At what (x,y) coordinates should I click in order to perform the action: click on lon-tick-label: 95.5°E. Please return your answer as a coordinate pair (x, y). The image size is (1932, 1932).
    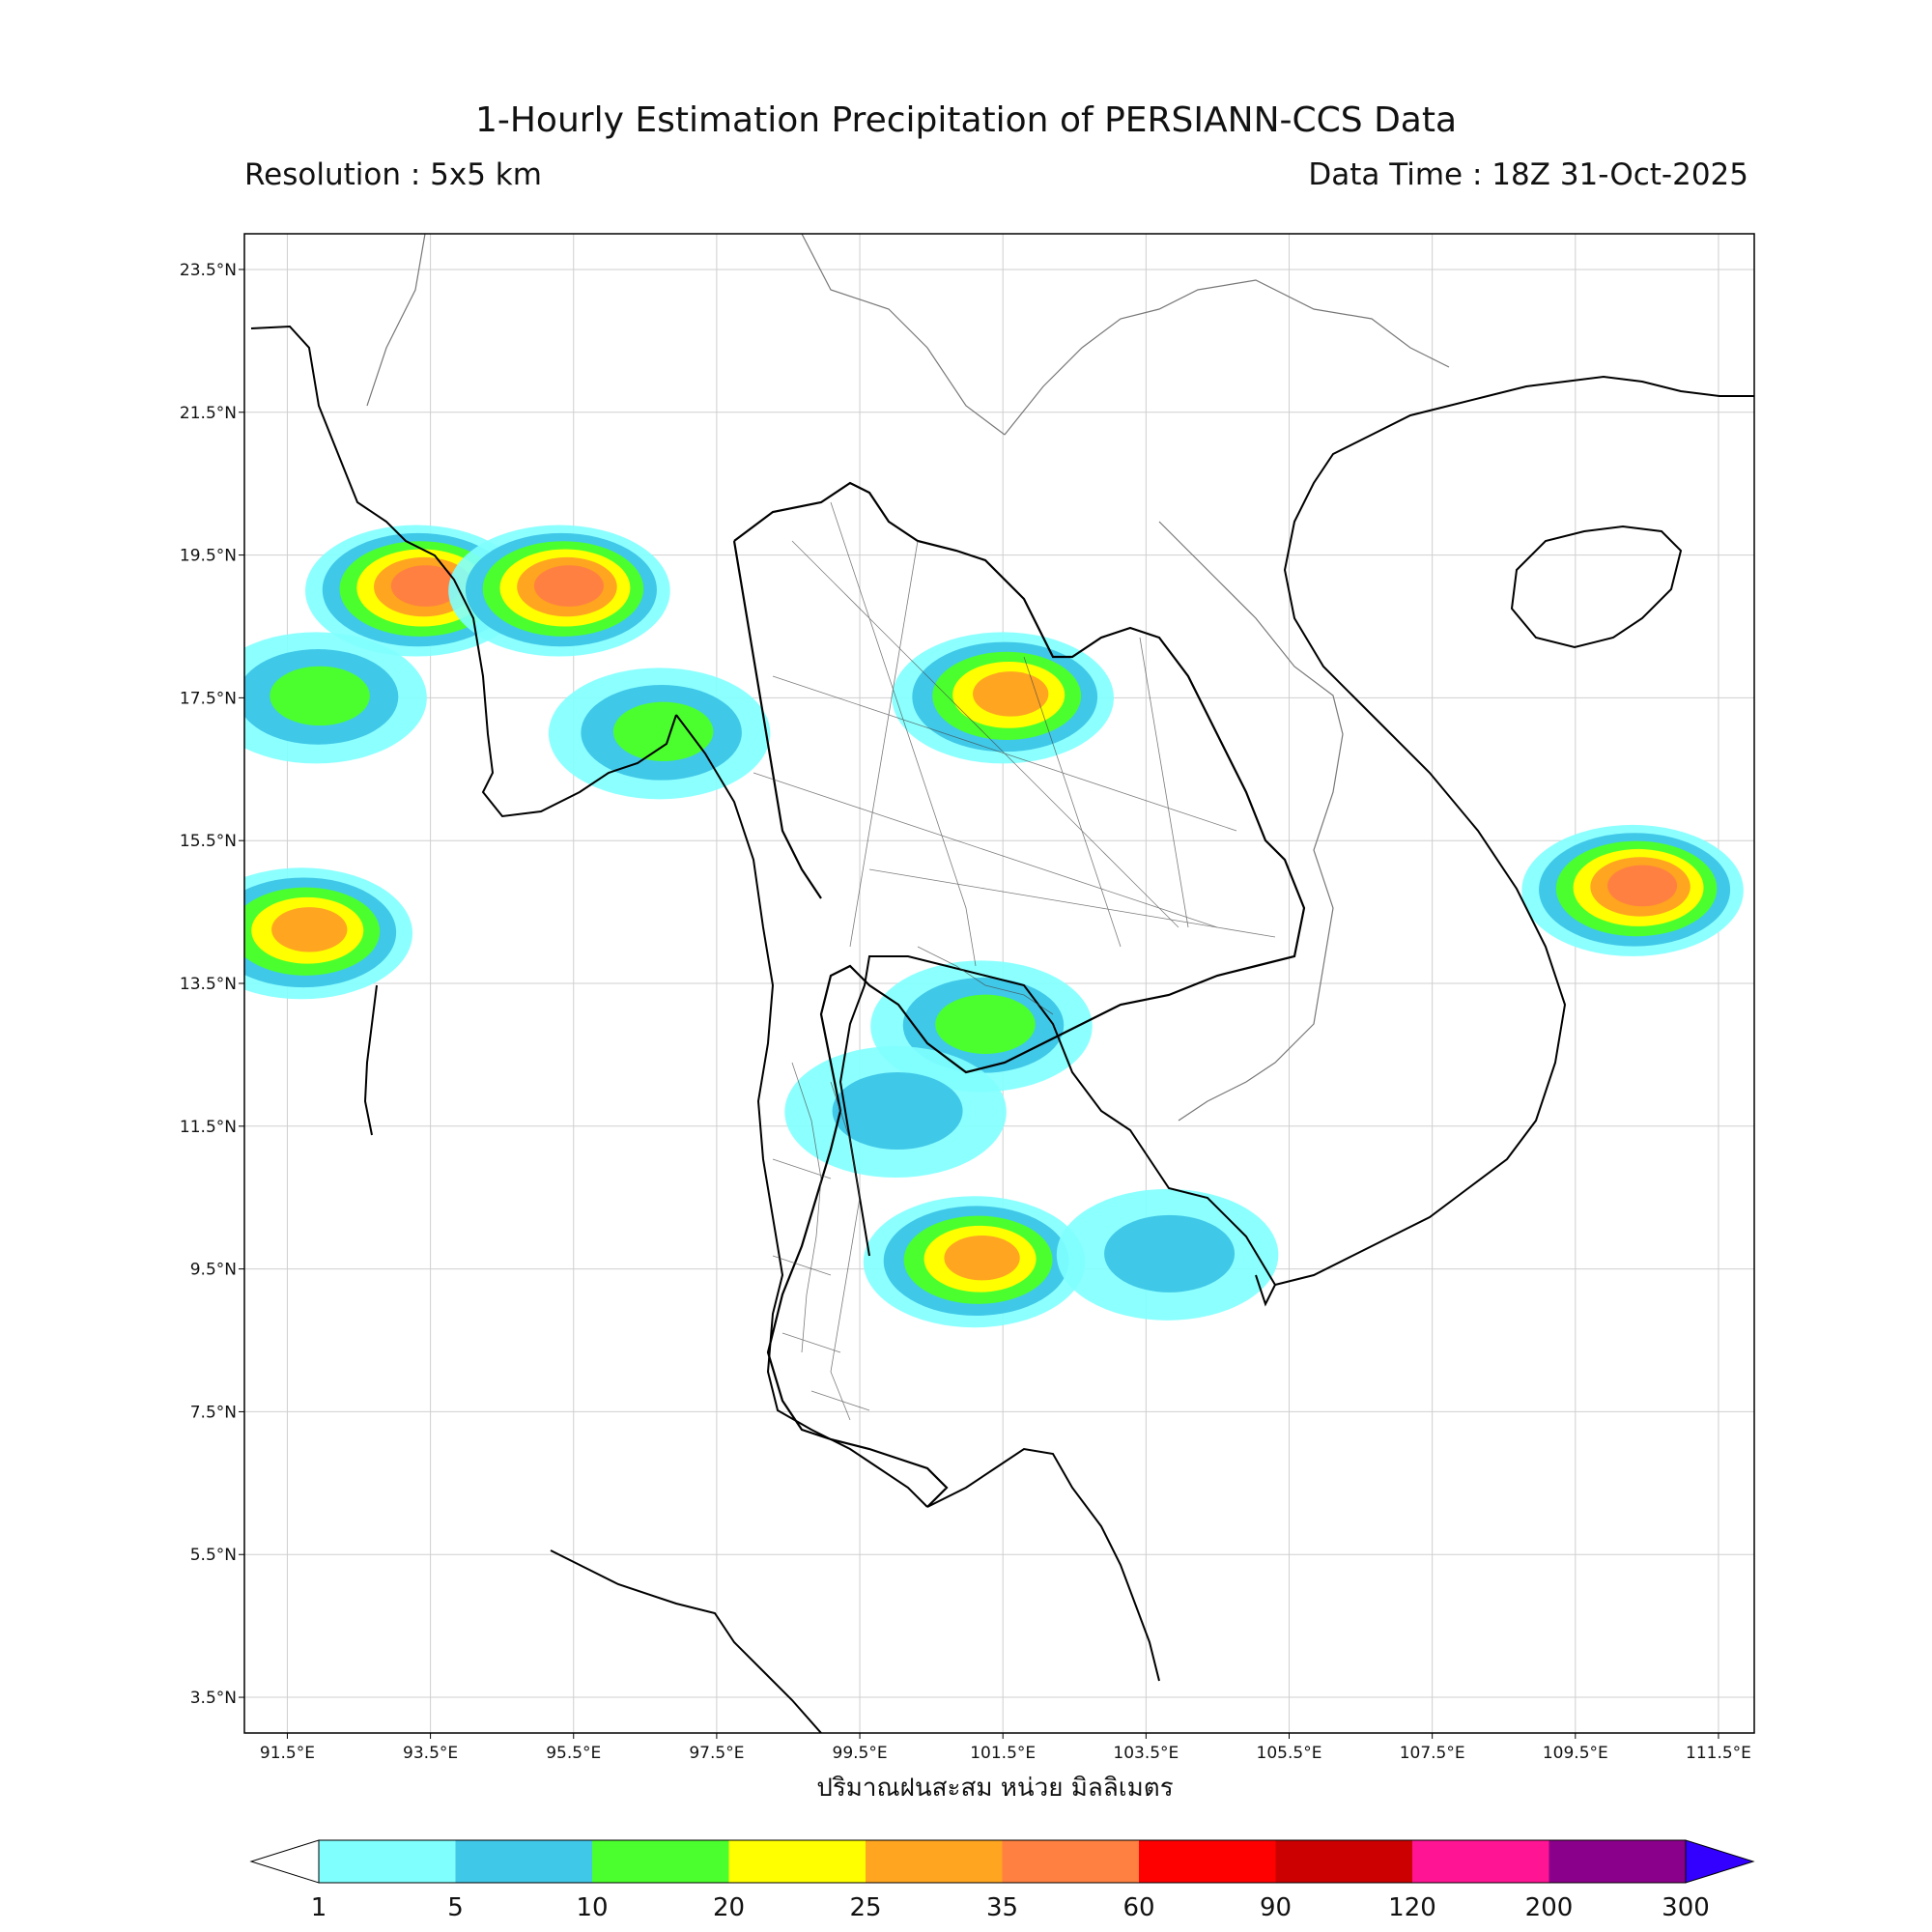
    Looking at the image, I should click on (573, 1753).